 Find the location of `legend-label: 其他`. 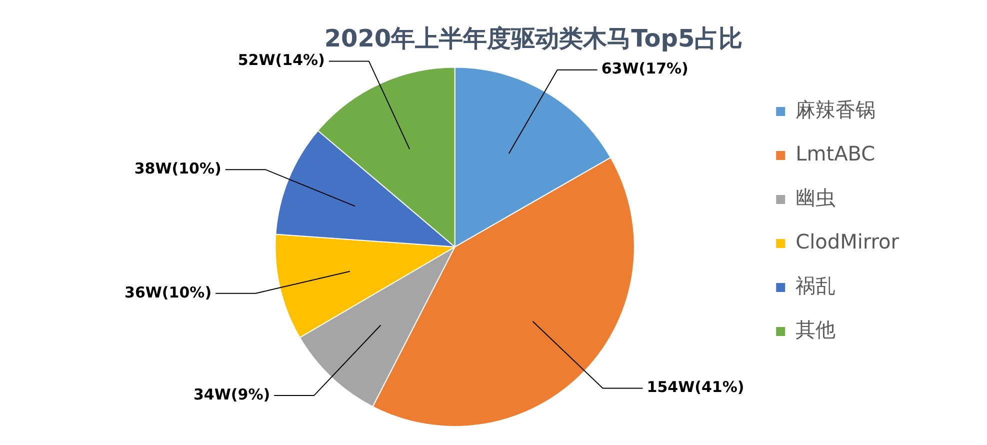

legend-label: 其他 is located at coordinates (816, 330).